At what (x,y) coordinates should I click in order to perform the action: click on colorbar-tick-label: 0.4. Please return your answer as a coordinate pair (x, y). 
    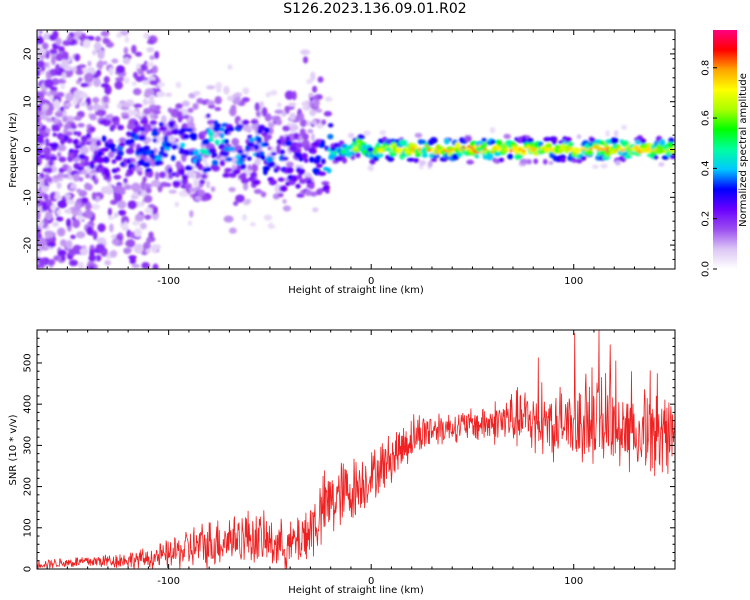
    Looking at the image, I should click on (706, 168).